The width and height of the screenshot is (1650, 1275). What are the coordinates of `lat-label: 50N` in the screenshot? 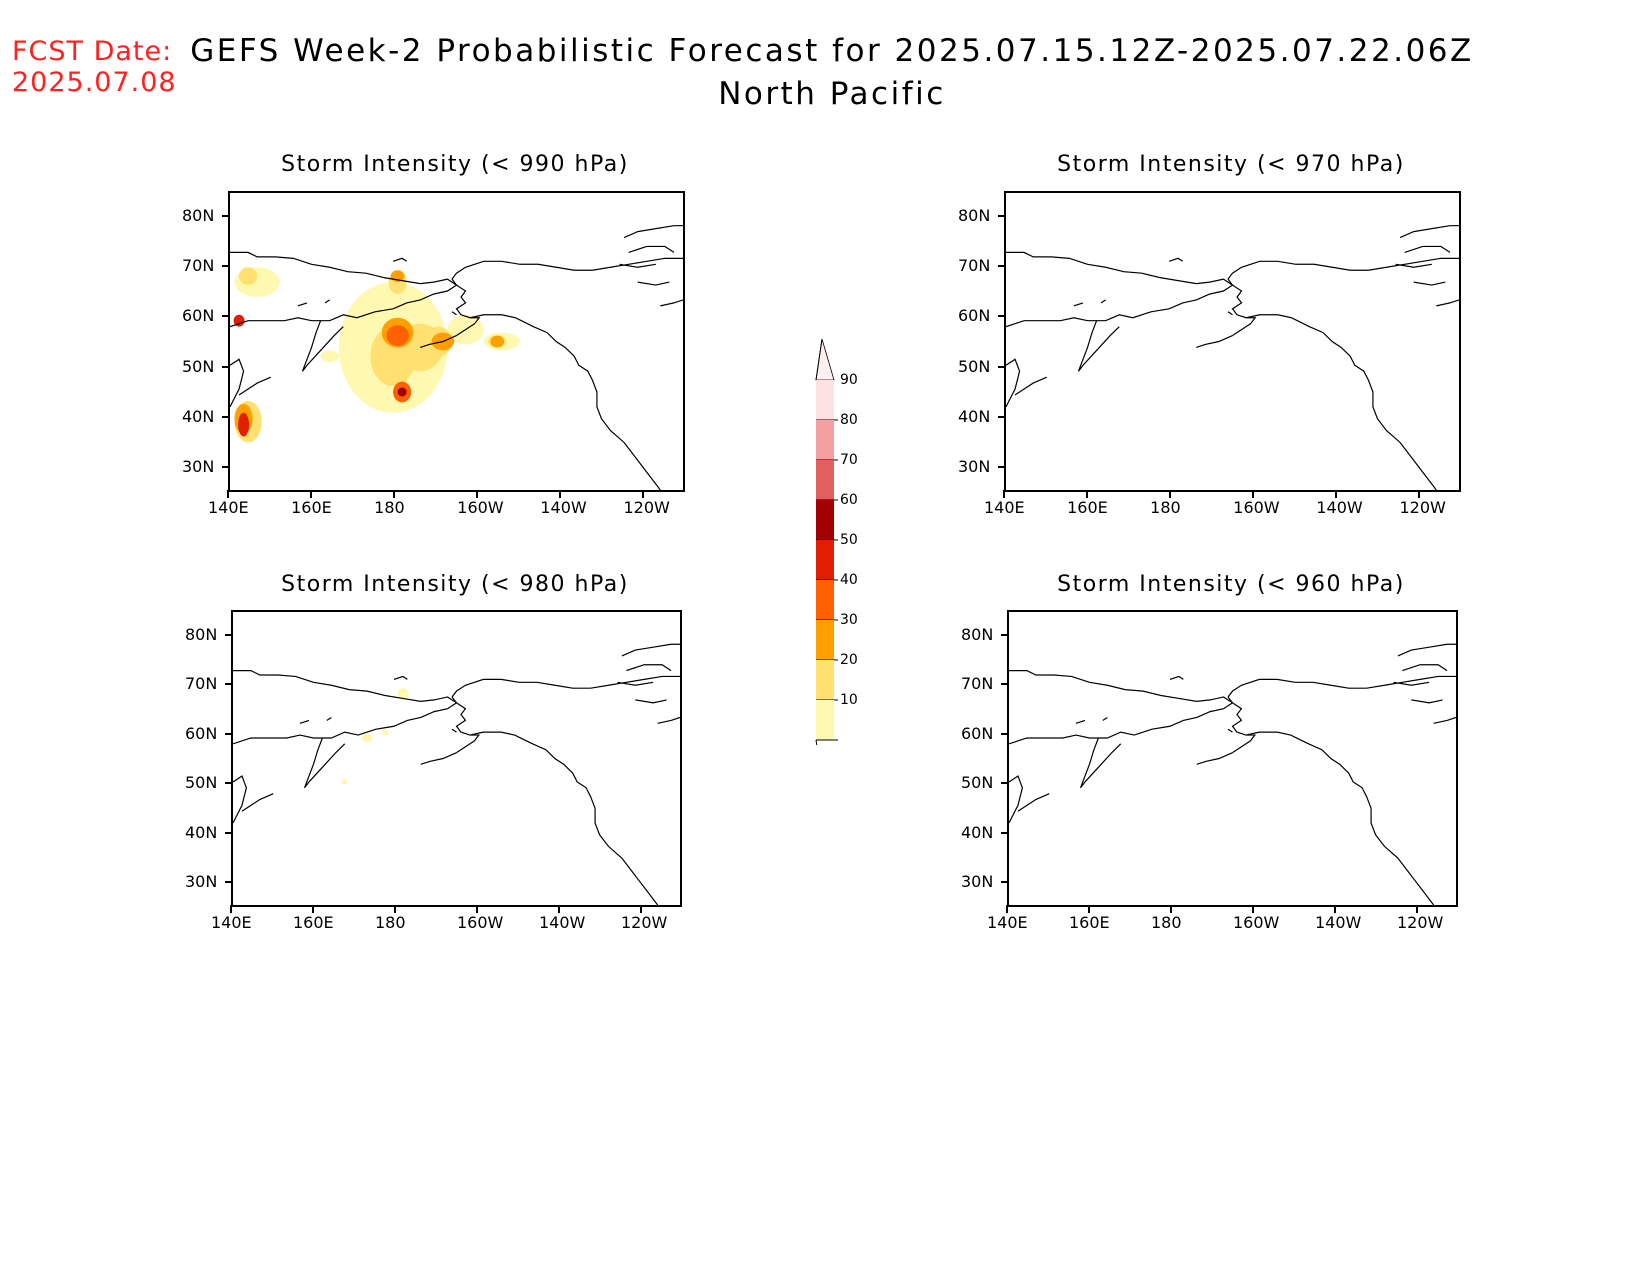 It's located at (201, 783).